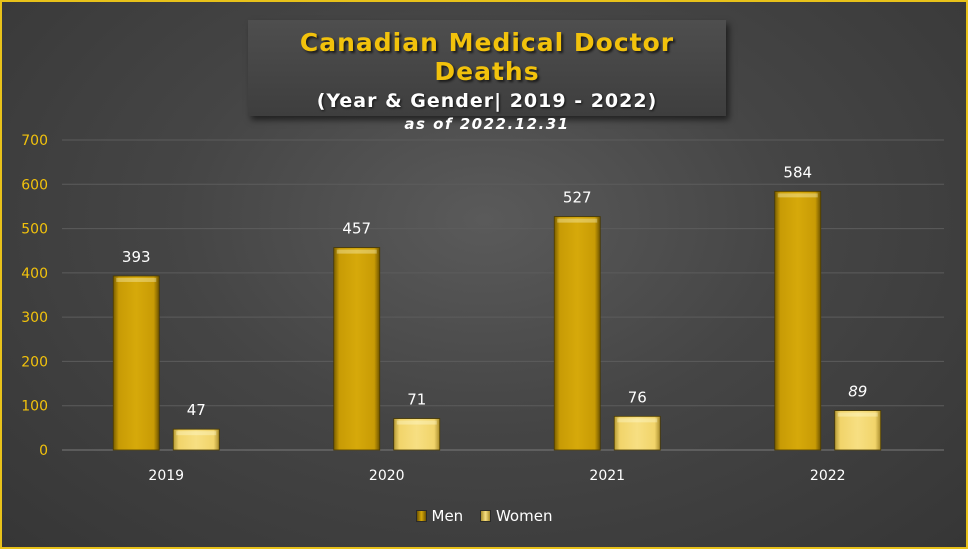  I want to click on bar-men-2022, so click(798, 320).